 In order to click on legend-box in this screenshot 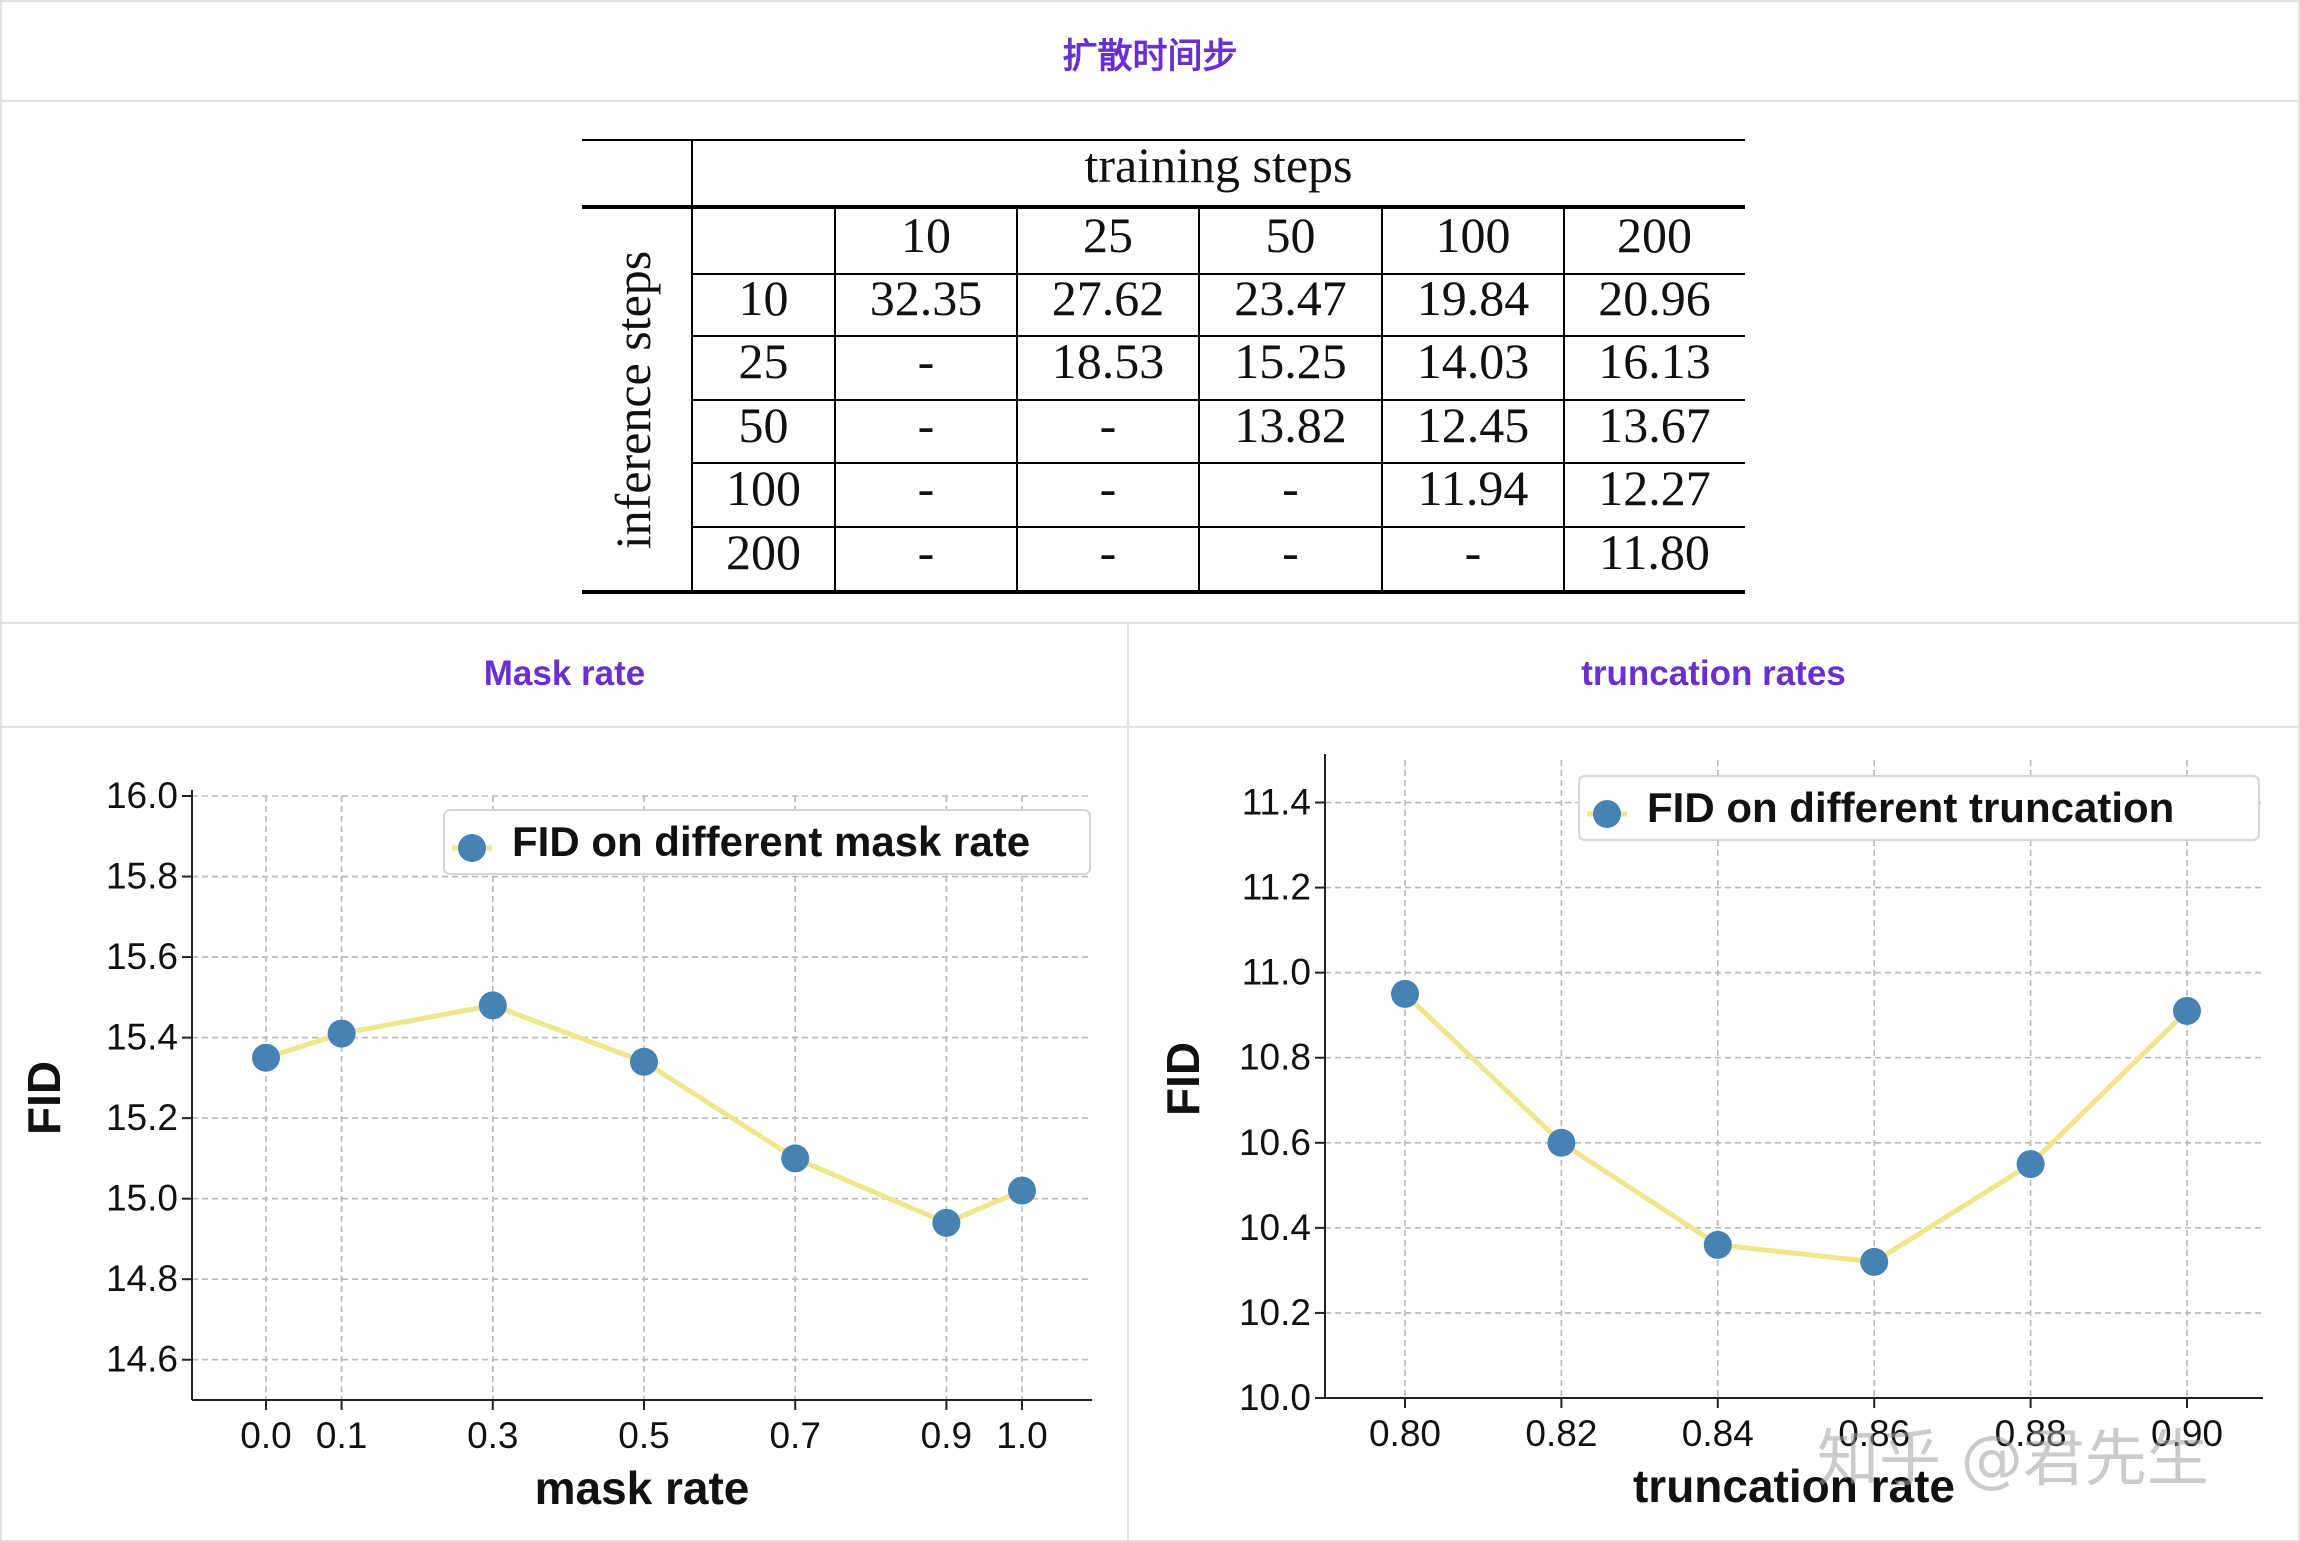, I will do `click(767, 842)`.